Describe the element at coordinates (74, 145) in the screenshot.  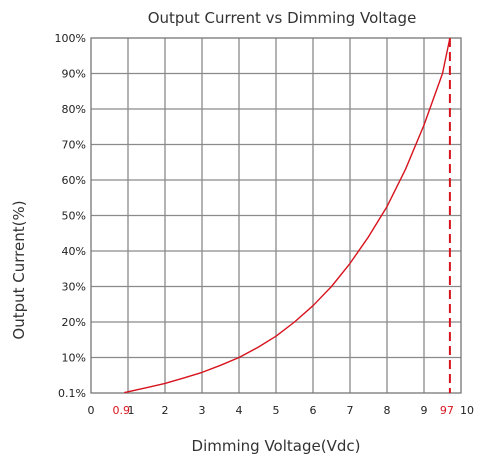
I see `y-tick-label: 70%` at that location.